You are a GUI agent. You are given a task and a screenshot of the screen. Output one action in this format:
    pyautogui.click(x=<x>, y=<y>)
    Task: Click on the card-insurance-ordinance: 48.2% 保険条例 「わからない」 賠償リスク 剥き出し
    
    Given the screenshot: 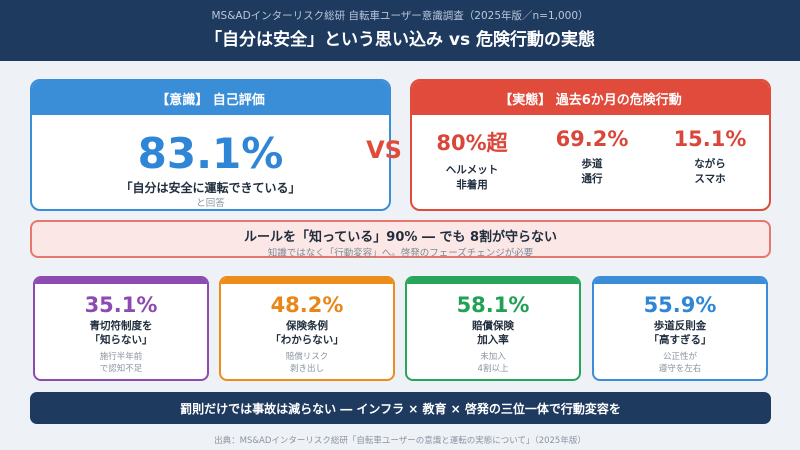 What is the action you would take?
    pyautogui.click(x=307, y=328)
    